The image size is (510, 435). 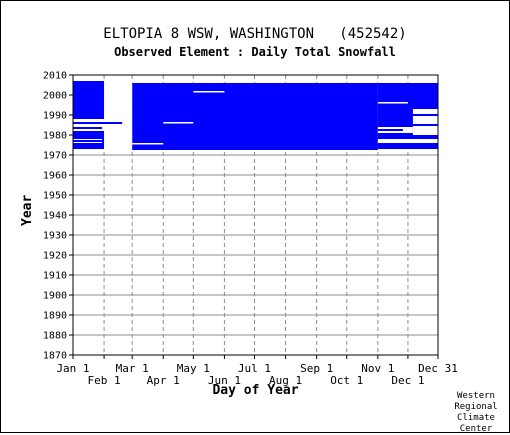 I want to click on chart-title: ELTOPIA 8 WSW, WASHINGTON (452542), so click(x=255, y=34).